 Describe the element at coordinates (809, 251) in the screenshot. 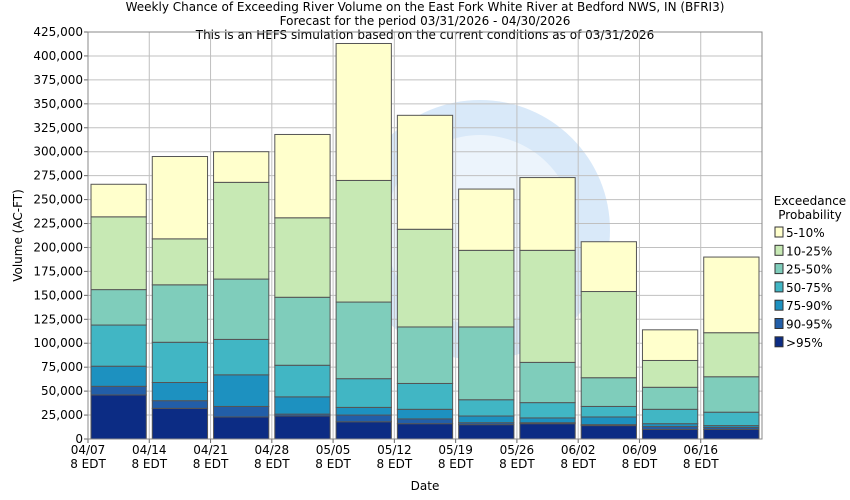

I see `legend-label: 10-25%` at that location.